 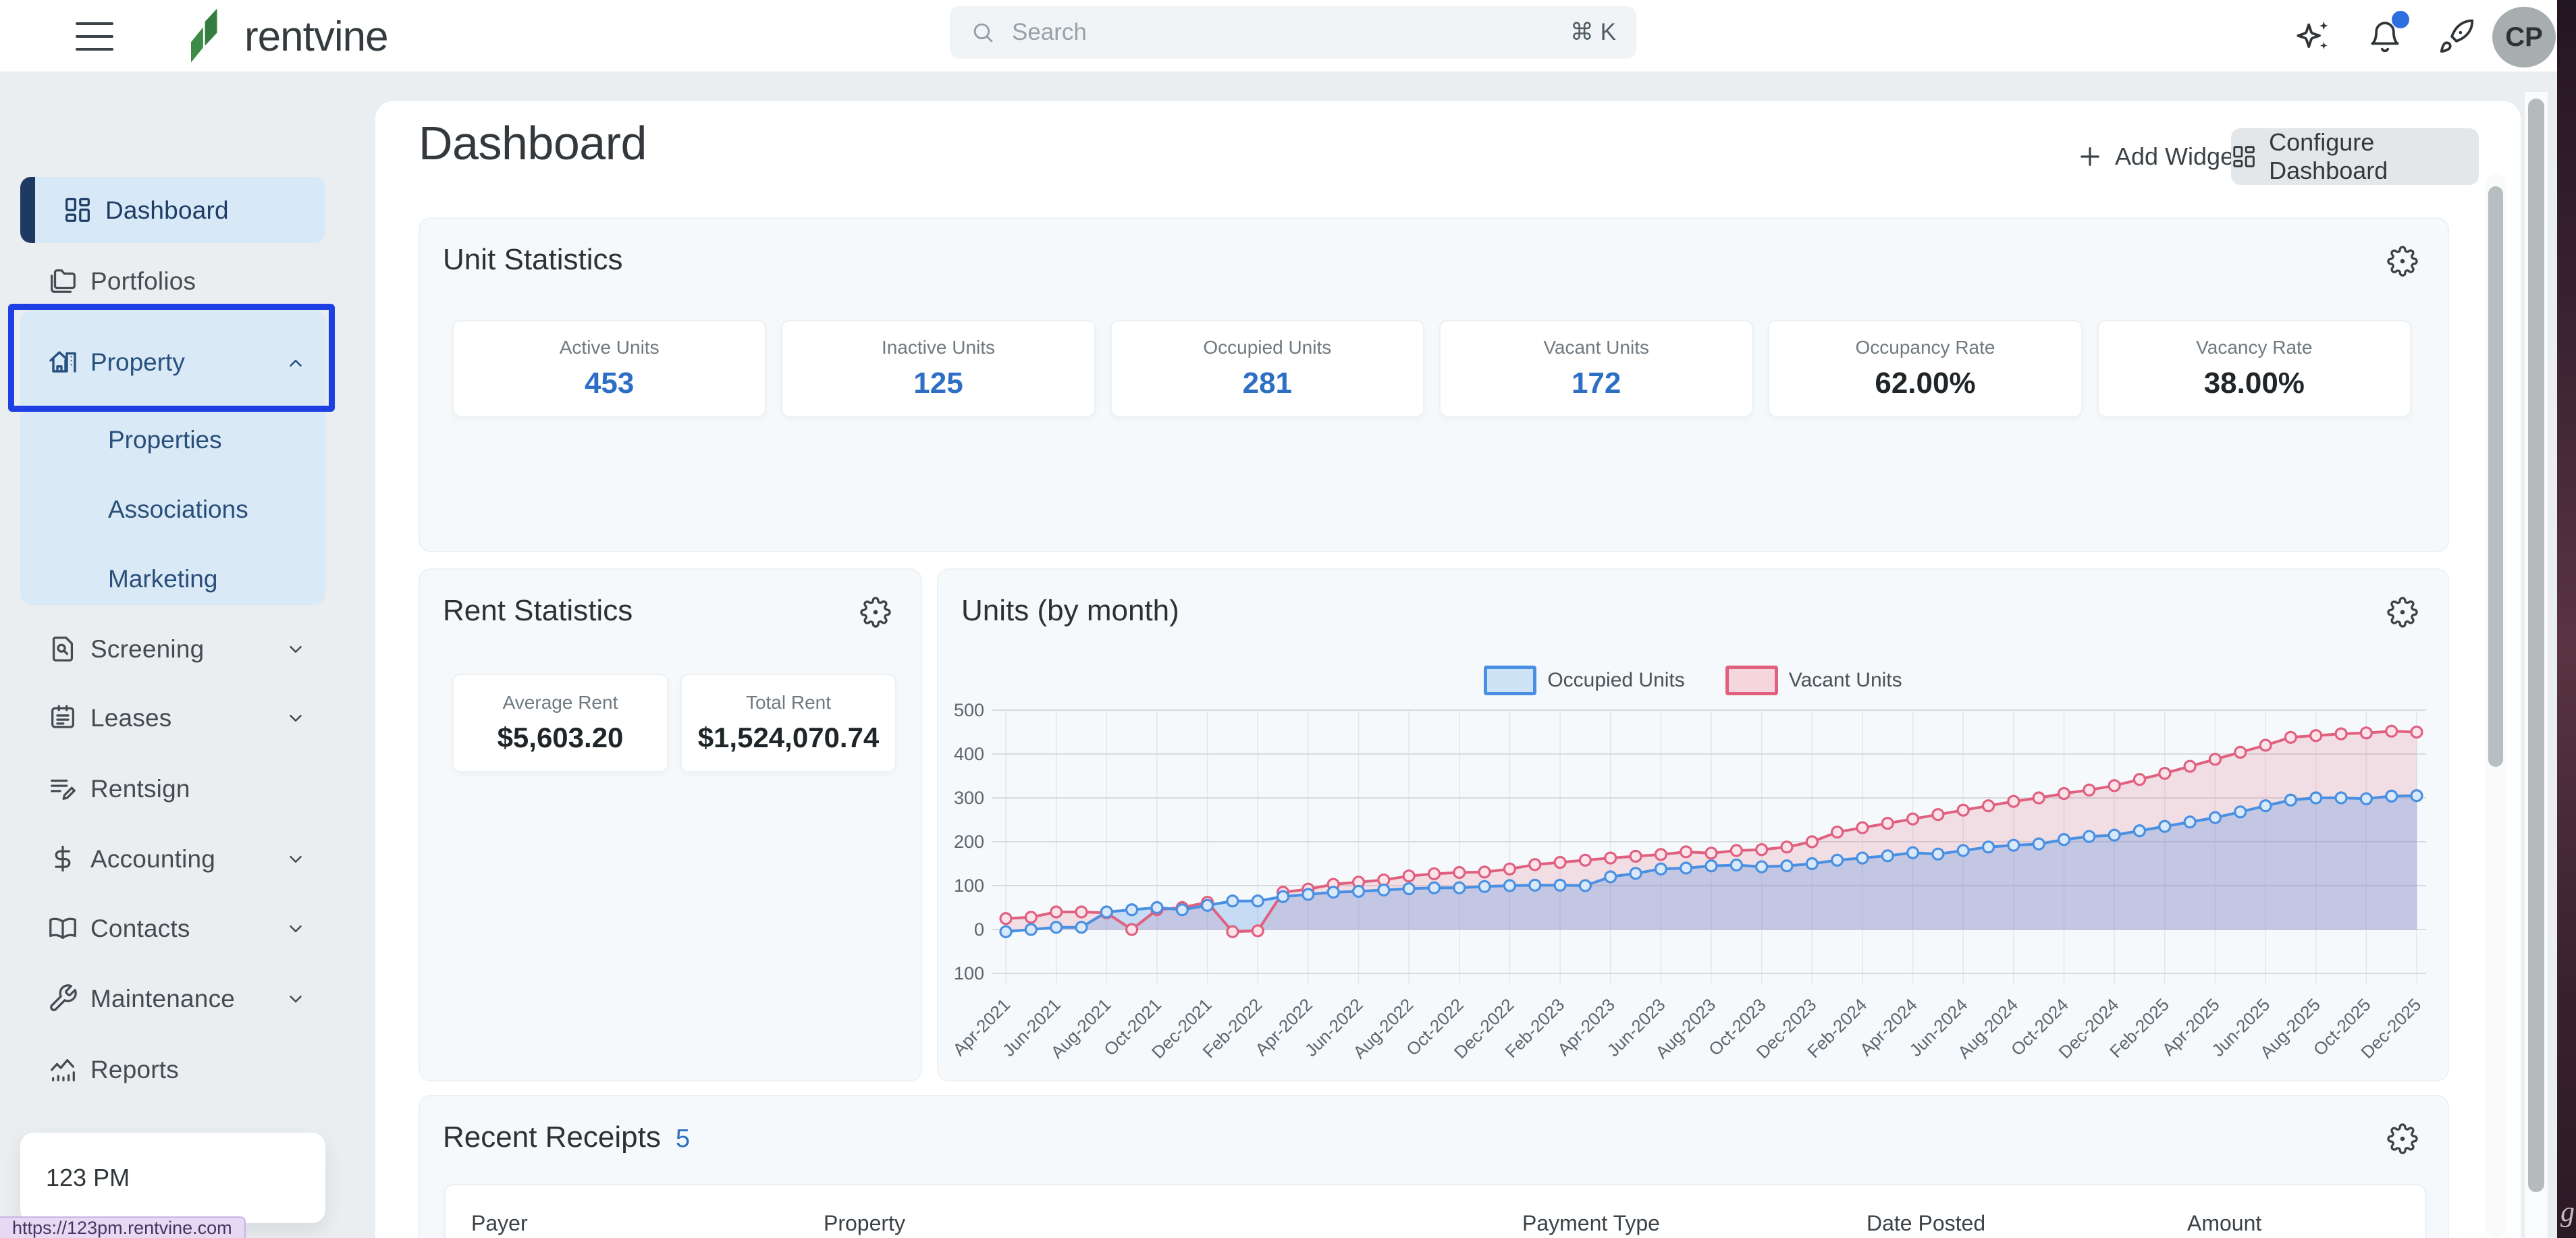 What do you see at coordinates (2090, 156) in the screenshot?
I see `plus-icon` at bounding box center [2090, 156].